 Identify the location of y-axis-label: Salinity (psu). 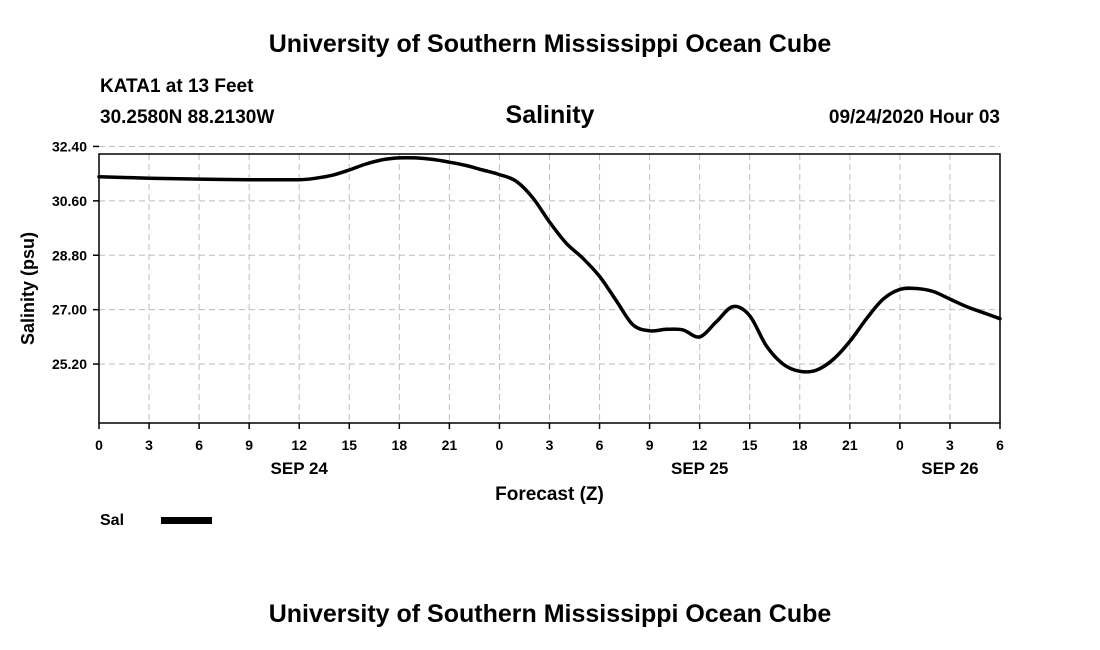
(28, 288).